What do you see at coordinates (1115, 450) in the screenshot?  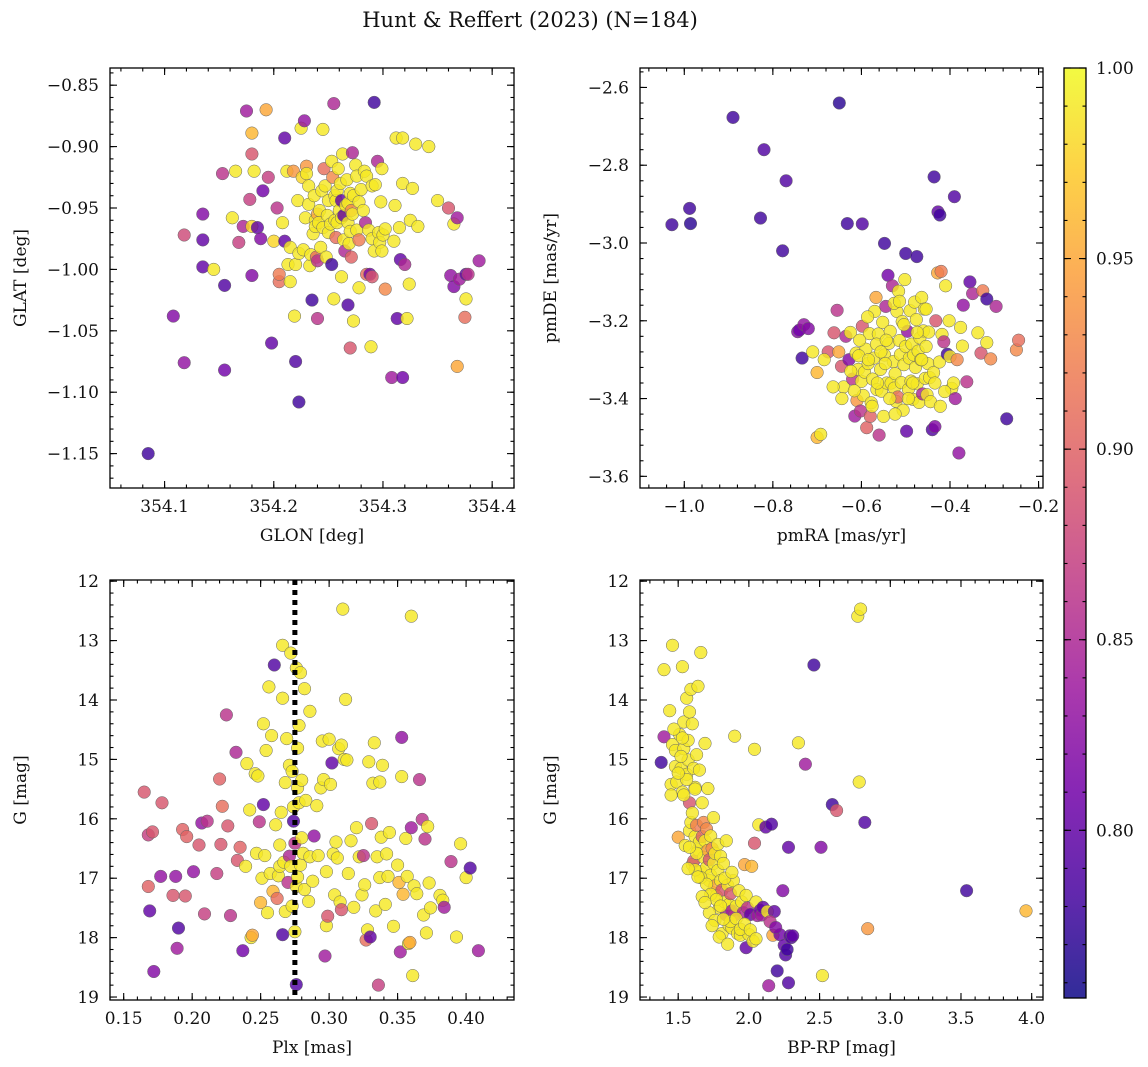 I see `colorbar-tick-label: 0.90` at bounding box center [1115, 450].